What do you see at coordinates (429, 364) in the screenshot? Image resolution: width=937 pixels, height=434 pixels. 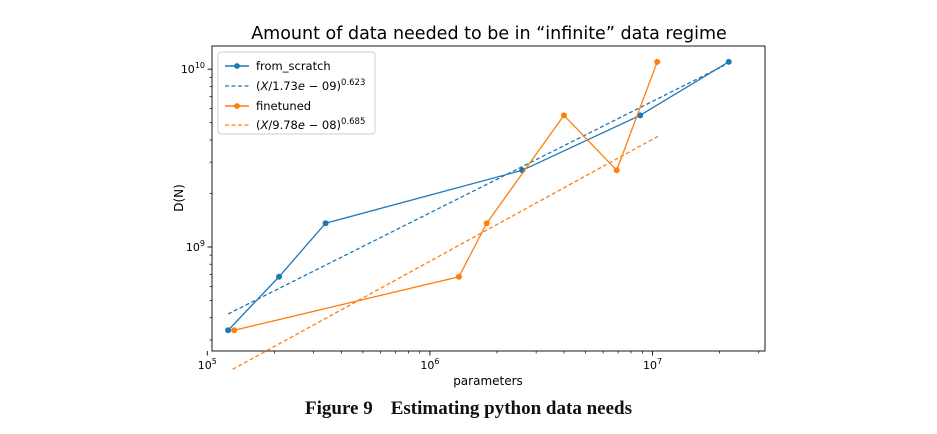 I see `x-tick-label: 10⁶` at bounding box center [429, 364].